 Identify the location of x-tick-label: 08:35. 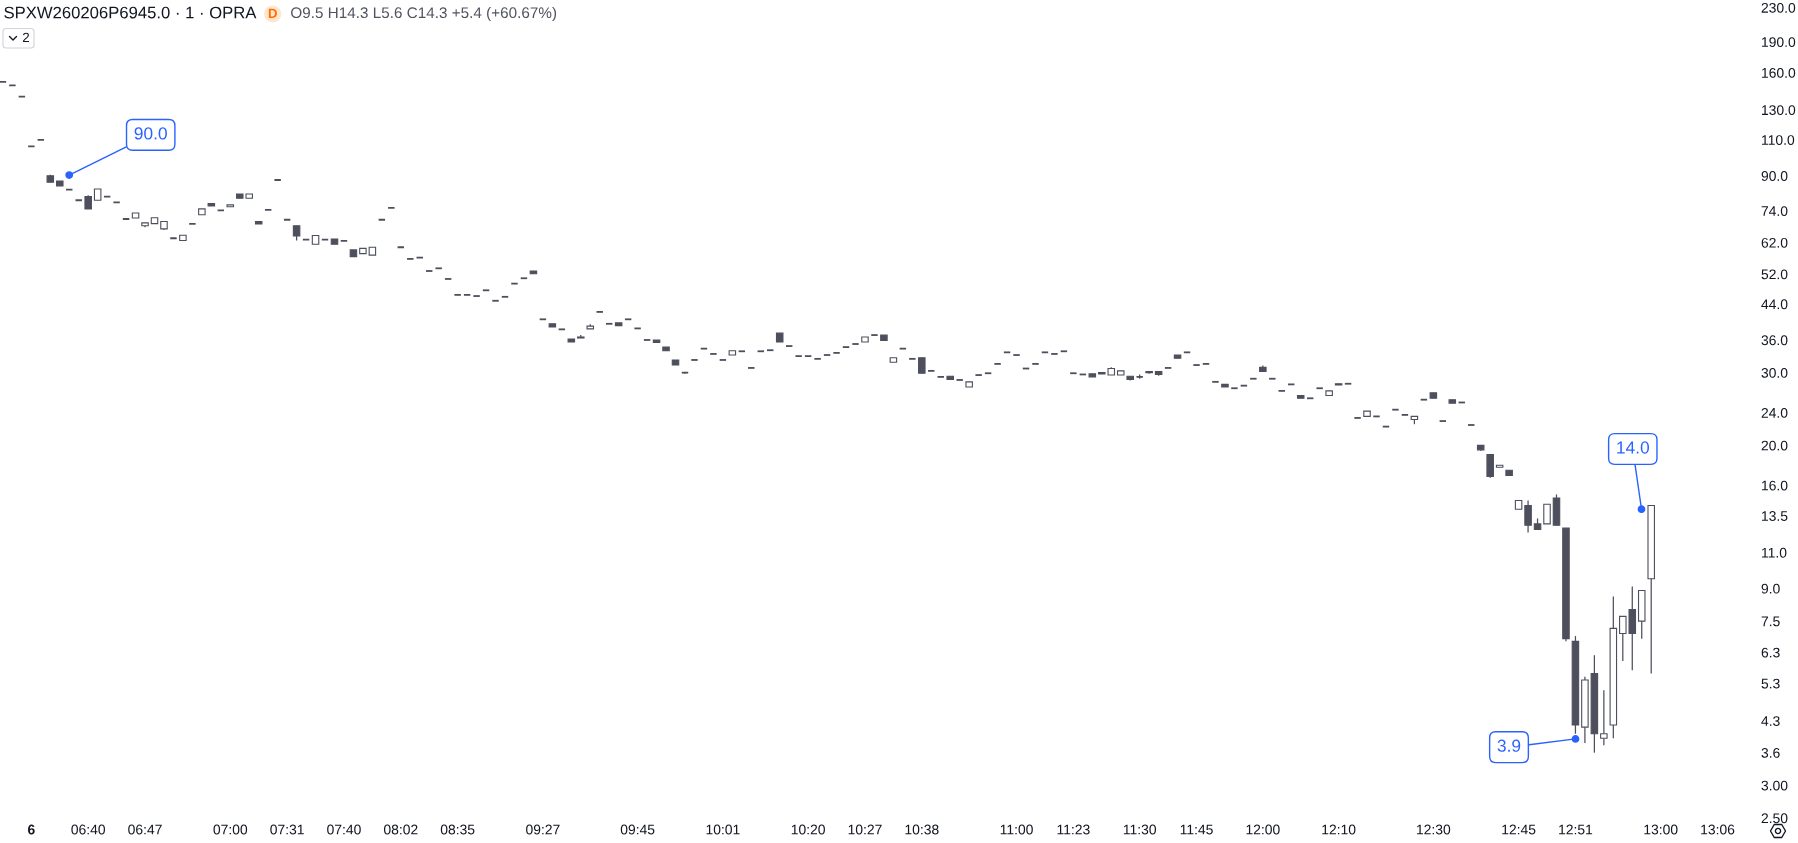
(457, 829).